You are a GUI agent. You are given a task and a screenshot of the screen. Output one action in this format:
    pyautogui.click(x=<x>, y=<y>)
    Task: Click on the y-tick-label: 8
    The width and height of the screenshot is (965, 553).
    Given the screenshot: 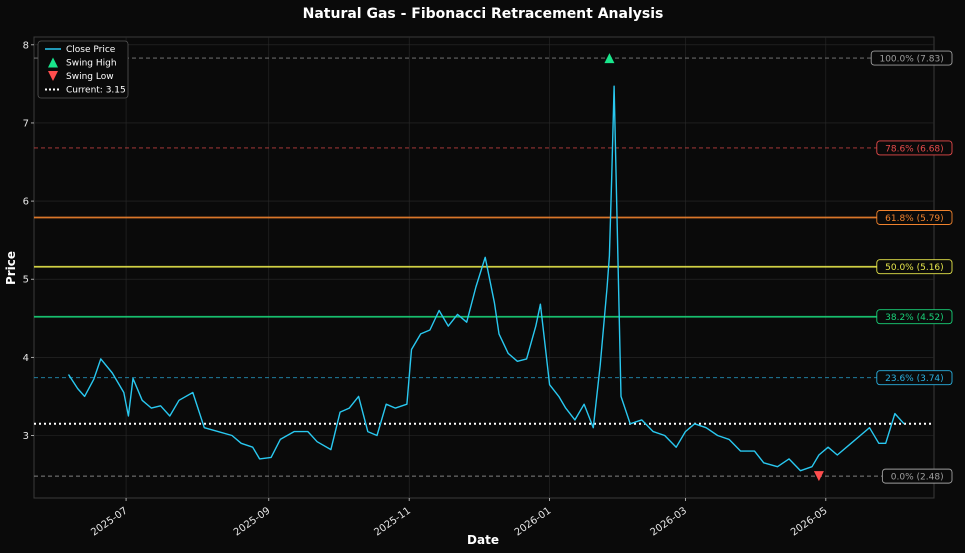 What is the action you would take?
    pyautogui.click(x=26, y=45)
    